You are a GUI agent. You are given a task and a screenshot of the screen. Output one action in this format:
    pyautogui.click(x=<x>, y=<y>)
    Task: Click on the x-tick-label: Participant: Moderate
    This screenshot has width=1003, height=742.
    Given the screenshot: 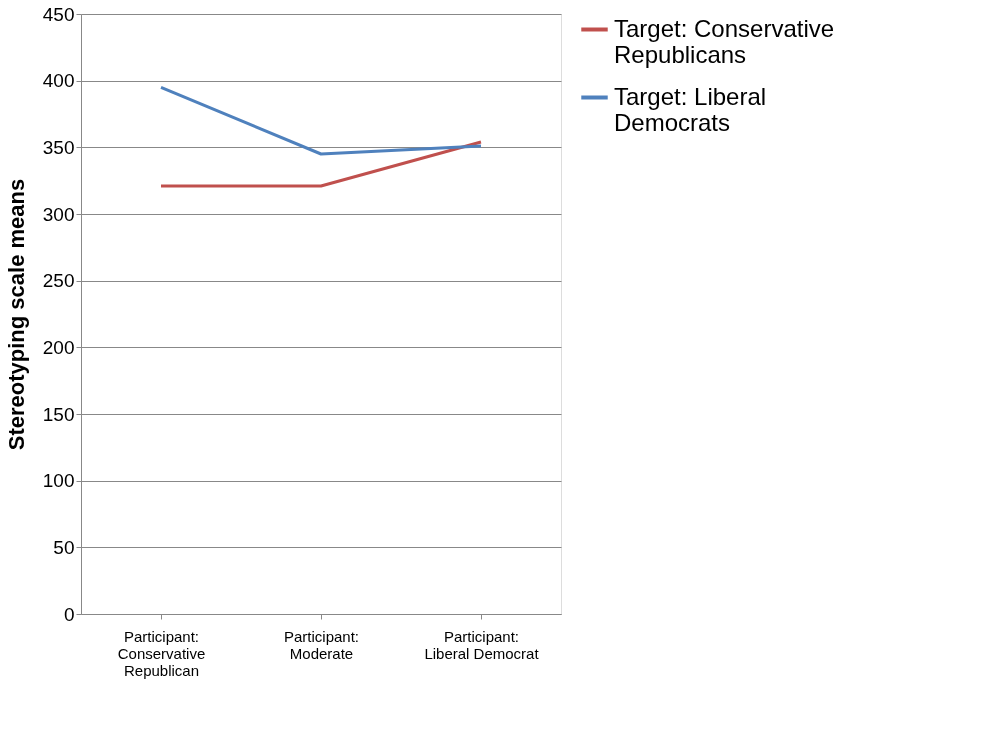 What is the action you would take?
    pyautogui.click(x=321, y=644)
    